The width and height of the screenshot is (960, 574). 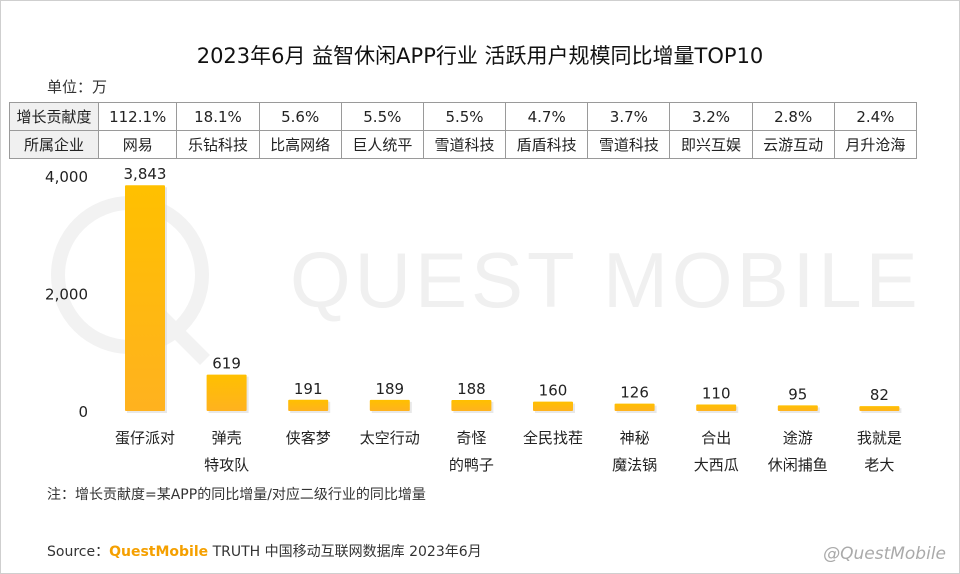 What do you see at coordinates (137, 116) in the screenshot?
I see `contribution-cell: 112.1%` at bounding box center [137, 116].